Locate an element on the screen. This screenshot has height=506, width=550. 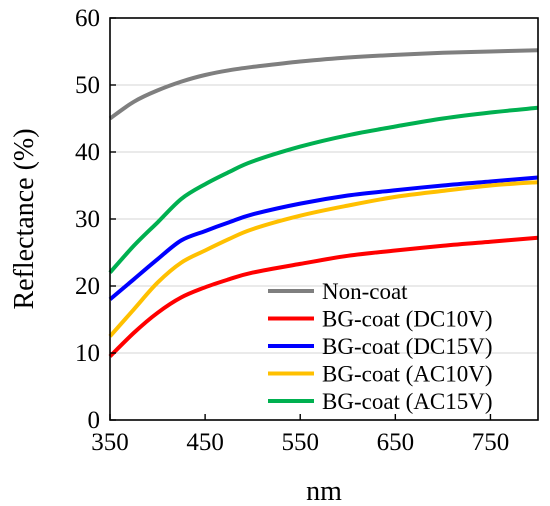
y-axis-title: Reflectance (%) is located at coordinates (24, 218).